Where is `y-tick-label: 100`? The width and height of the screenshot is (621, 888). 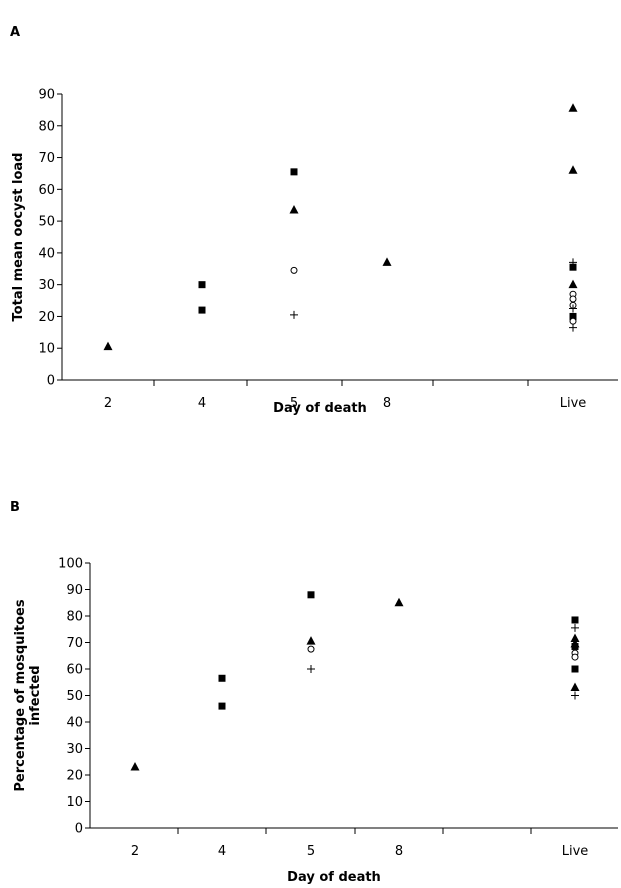 y-tick-label: 100 is located at coordinates (70, 564).